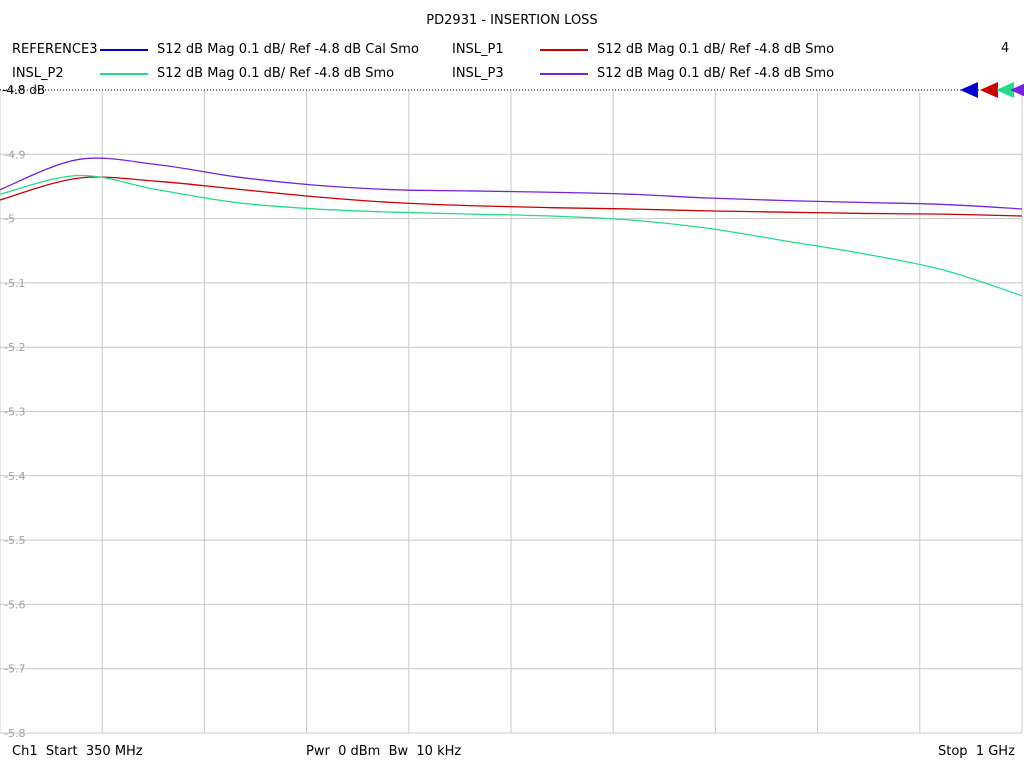 The width and height of the screenshot is (1024, 768). What do you see at coordinates (55, 49) in the screenshot?
I see `legend-name-reference3: REFERENCE3` at bounding box center [55, 49].